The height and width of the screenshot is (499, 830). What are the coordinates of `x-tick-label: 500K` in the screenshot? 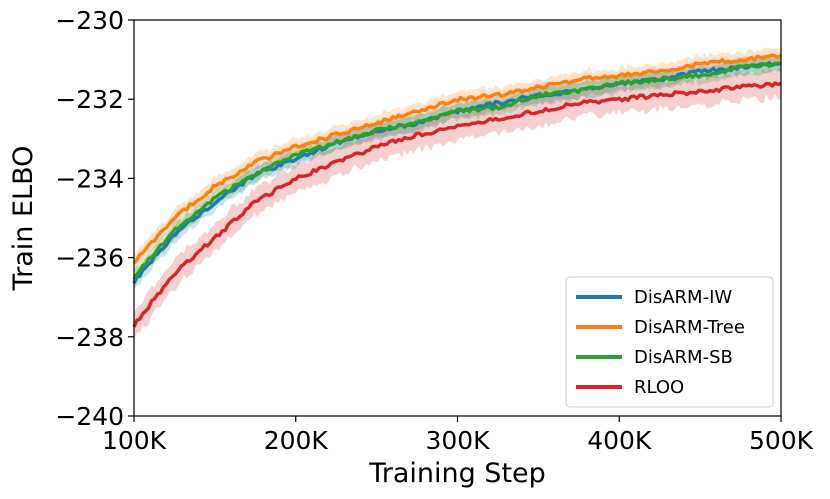 It's located at (781, 440).